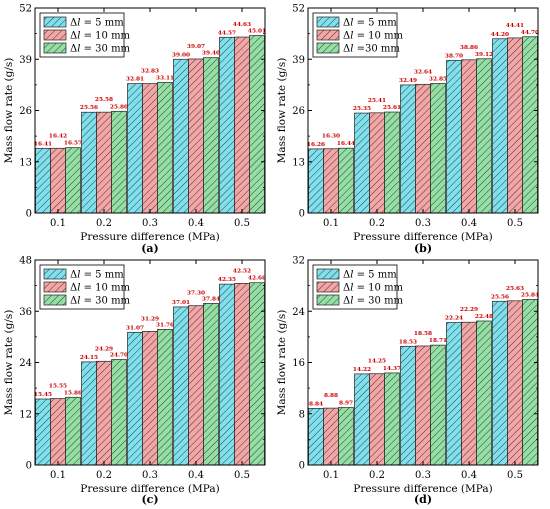  Describe the element at coordinates (25, 261) in the screenshot. I see `y-tick-label: 48` at that location.